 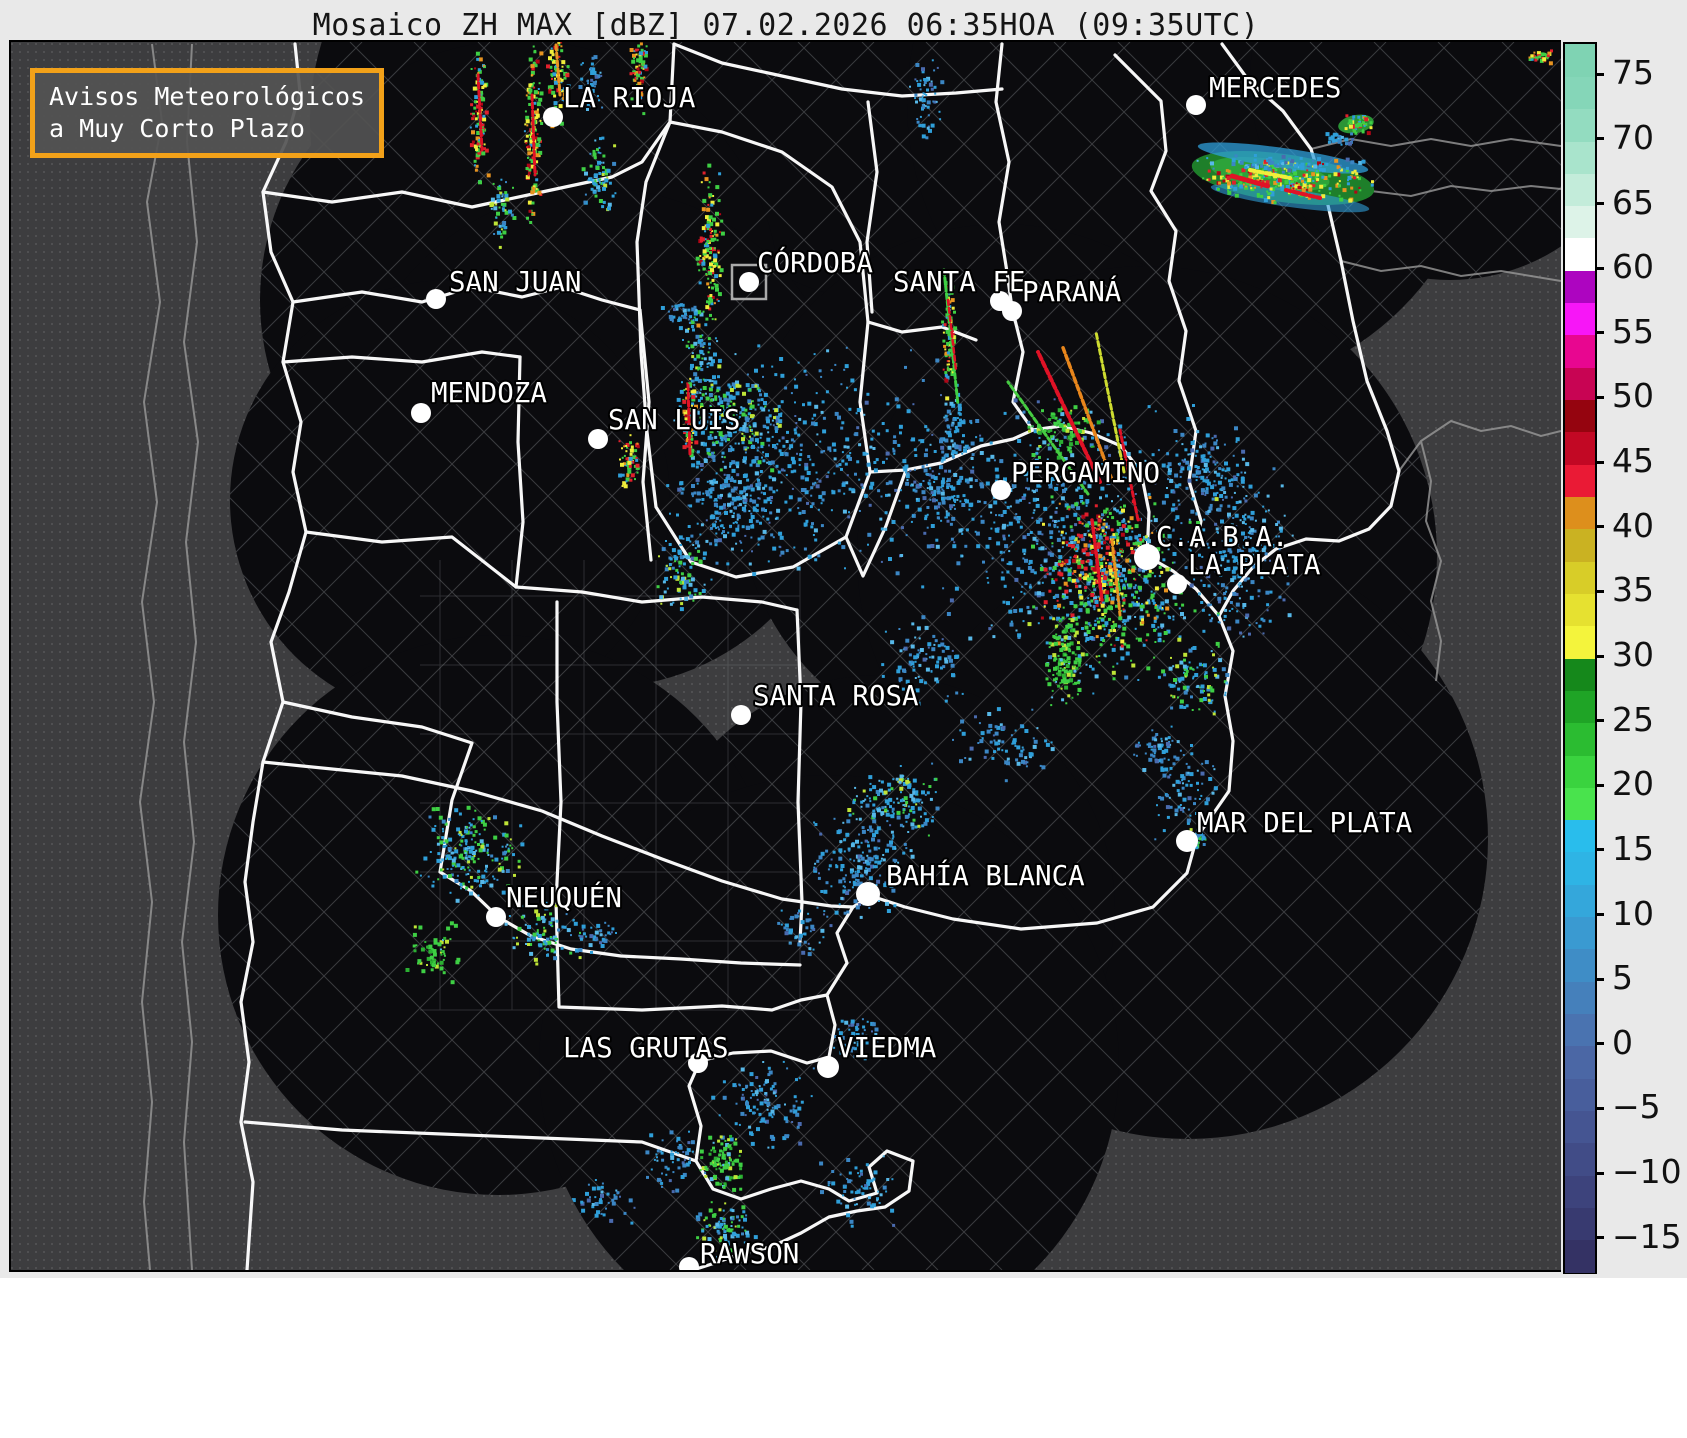 I want to click on city-label: VIEDMA, so click(x=887, y=1048).